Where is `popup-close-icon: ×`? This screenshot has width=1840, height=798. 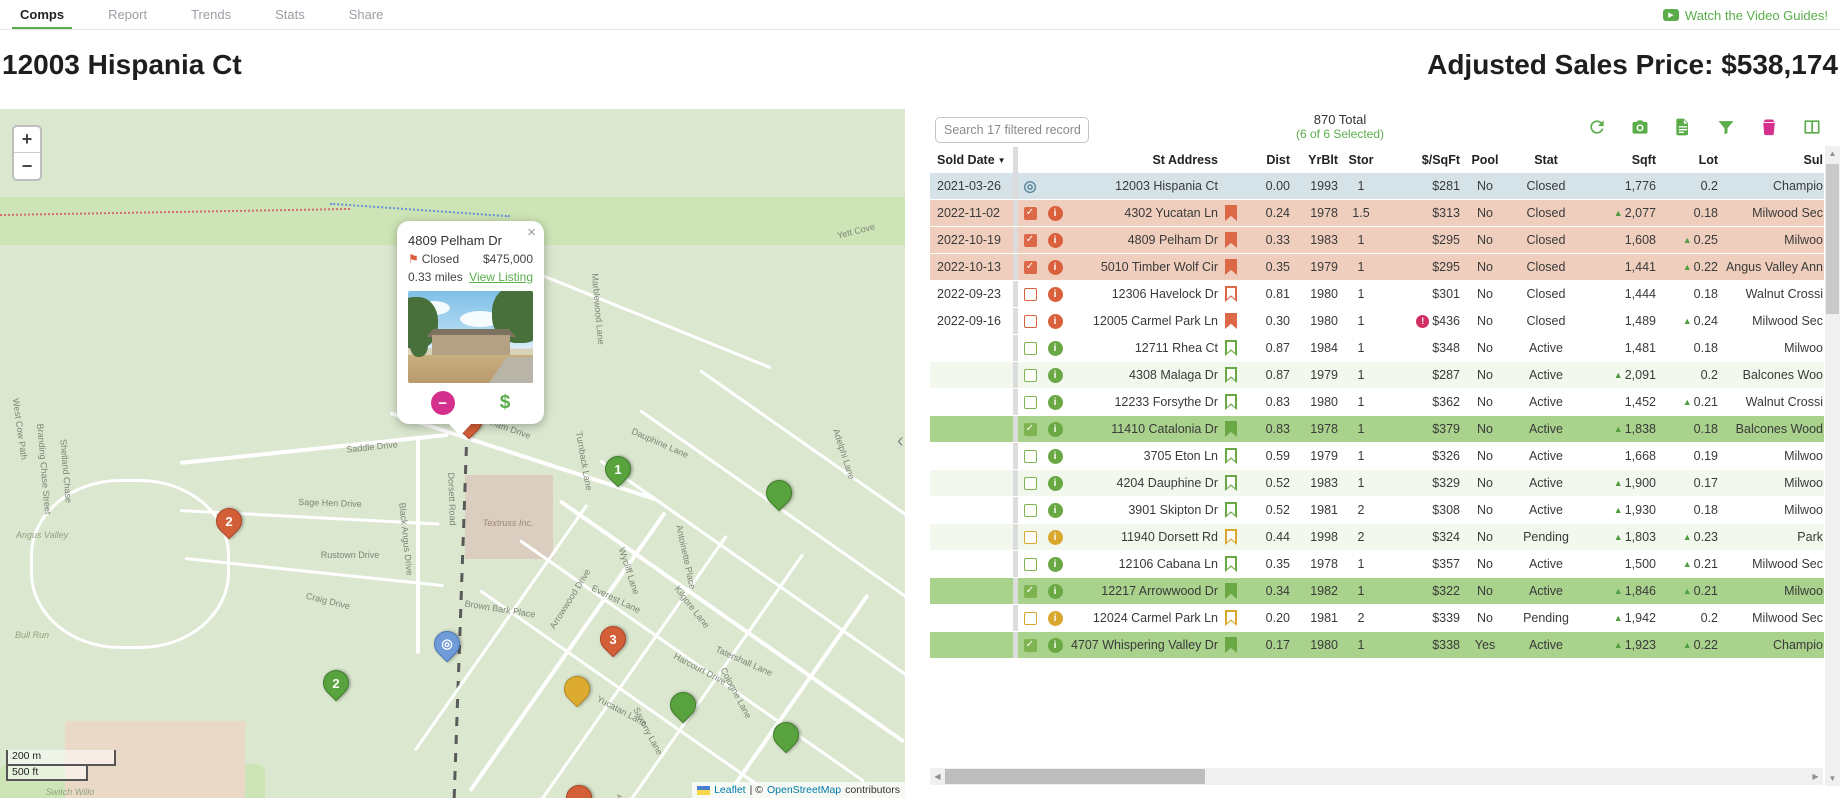 popup-close-icon: × is located at coordinates (531, 232).